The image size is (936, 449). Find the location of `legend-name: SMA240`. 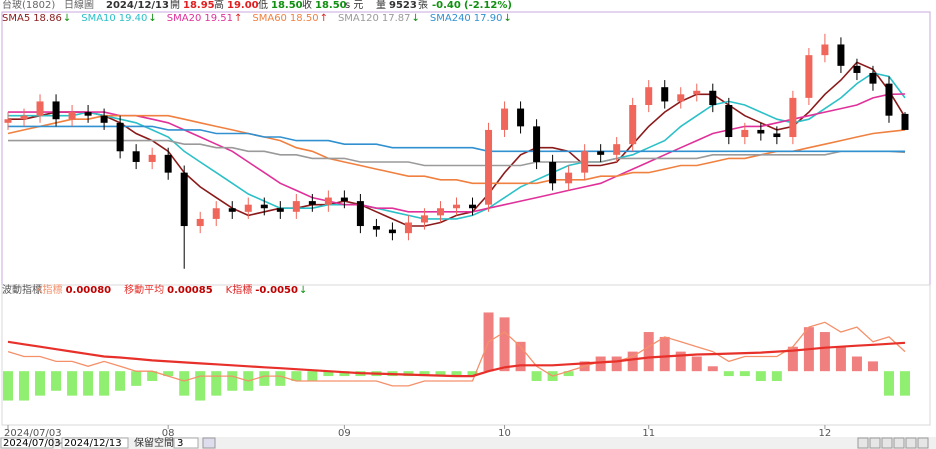

legend-name: SMA240 is located at coordinates (450, 18).